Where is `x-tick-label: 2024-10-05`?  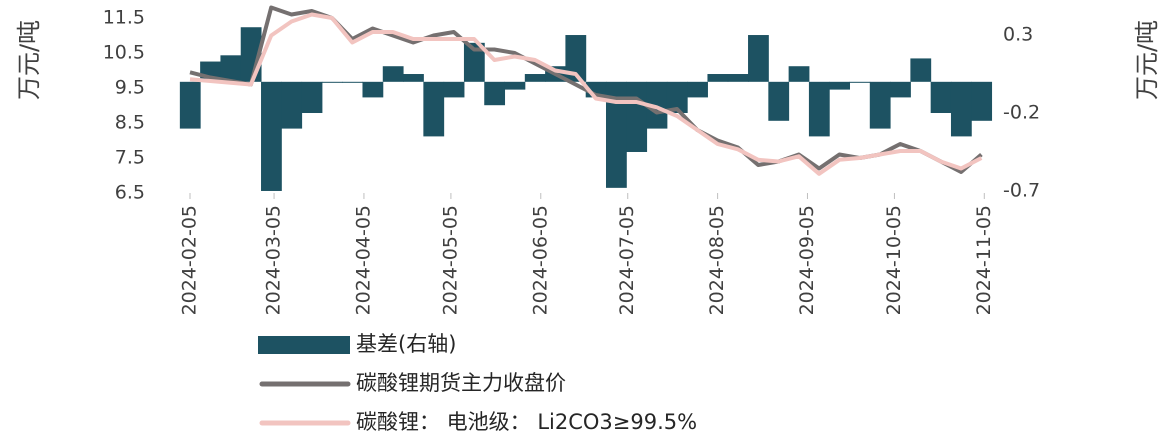
x-tick-label: 2024-10-05 is located at coordinates (894, 260).